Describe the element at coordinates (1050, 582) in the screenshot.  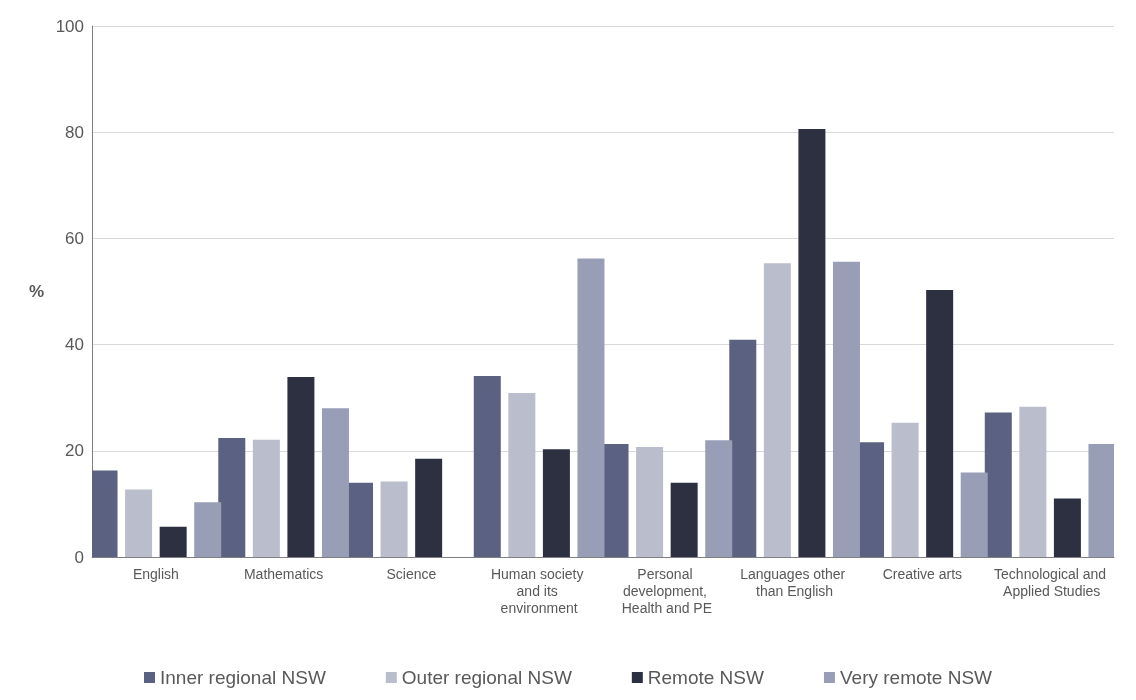
I see `x-tick-label: Technological and Applied Studies` at that location.